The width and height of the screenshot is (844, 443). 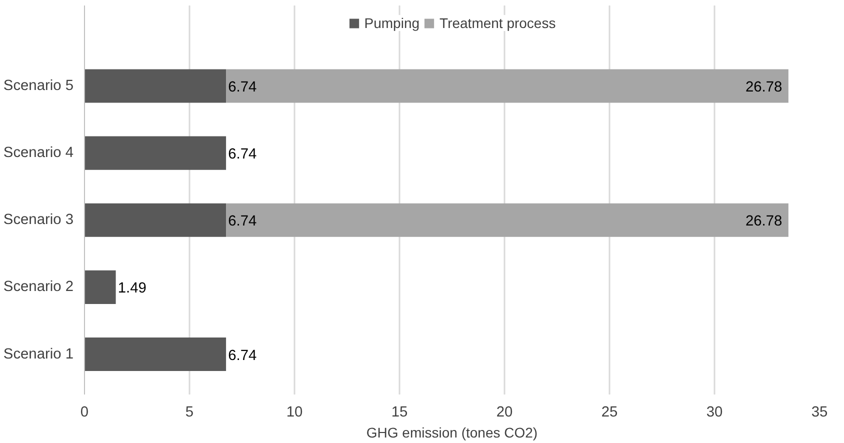 I want to click on x-tick-label: 20, so click(x=504, y=412).